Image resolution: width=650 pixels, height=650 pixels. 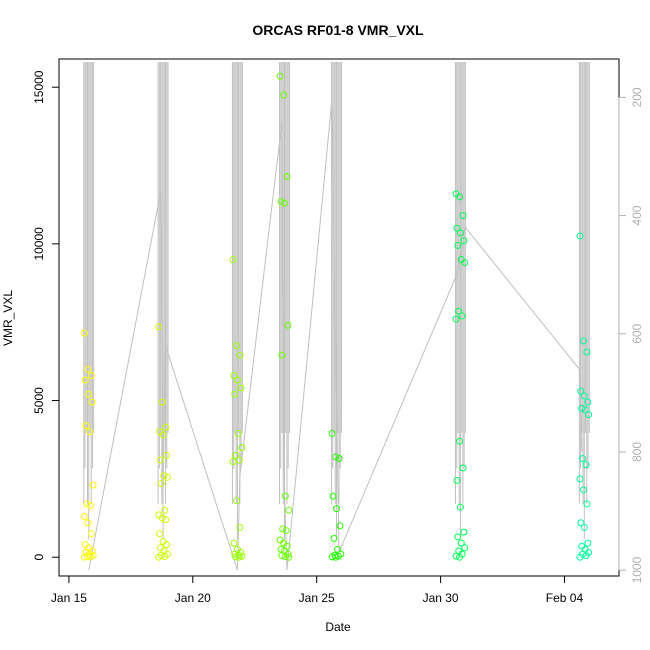 I want to click on x-axis-label: Date, so click(x=338, y=627).